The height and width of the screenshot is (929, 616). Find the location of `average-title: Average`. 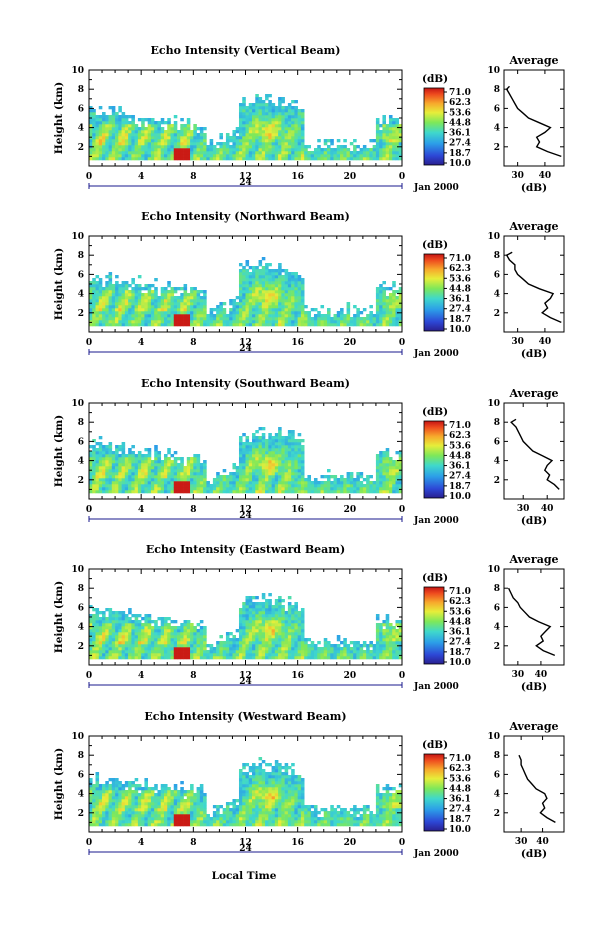

average-title: Average is located at coordinates (533, 393).